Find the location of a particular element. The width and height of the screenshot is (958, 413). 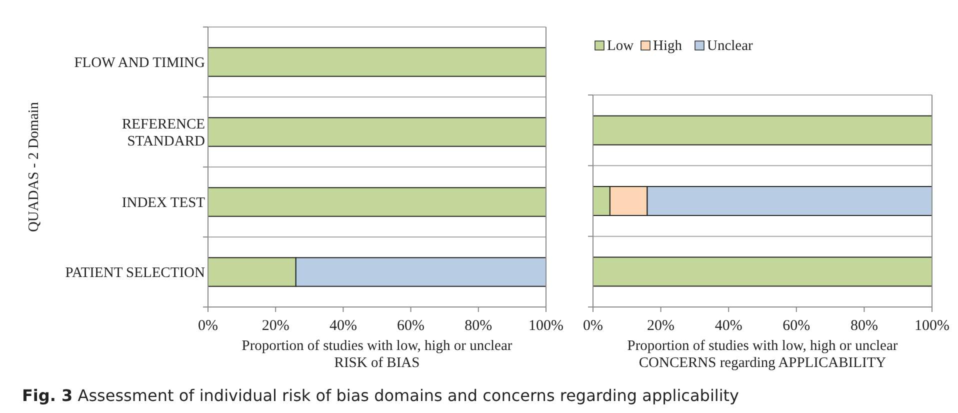

y-tick-label: INDEX TEST is located at coordinates (164, 203).